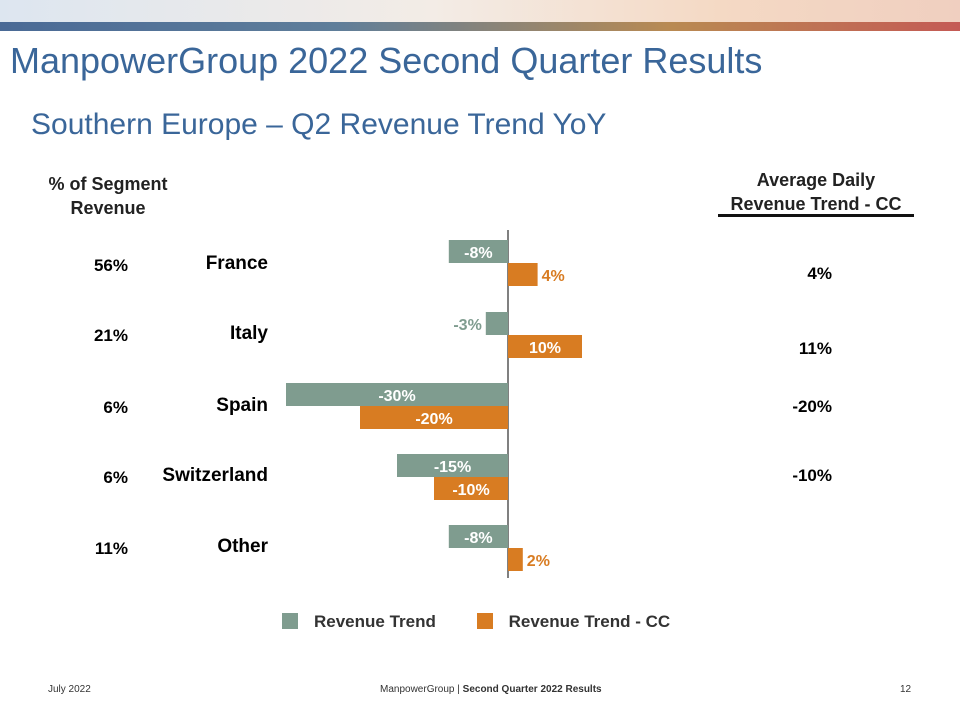 Image resolution: width=960 pixels, height=720 pixels. I want to click on category-label-switzerland: Switzerland, so click(215, 475).